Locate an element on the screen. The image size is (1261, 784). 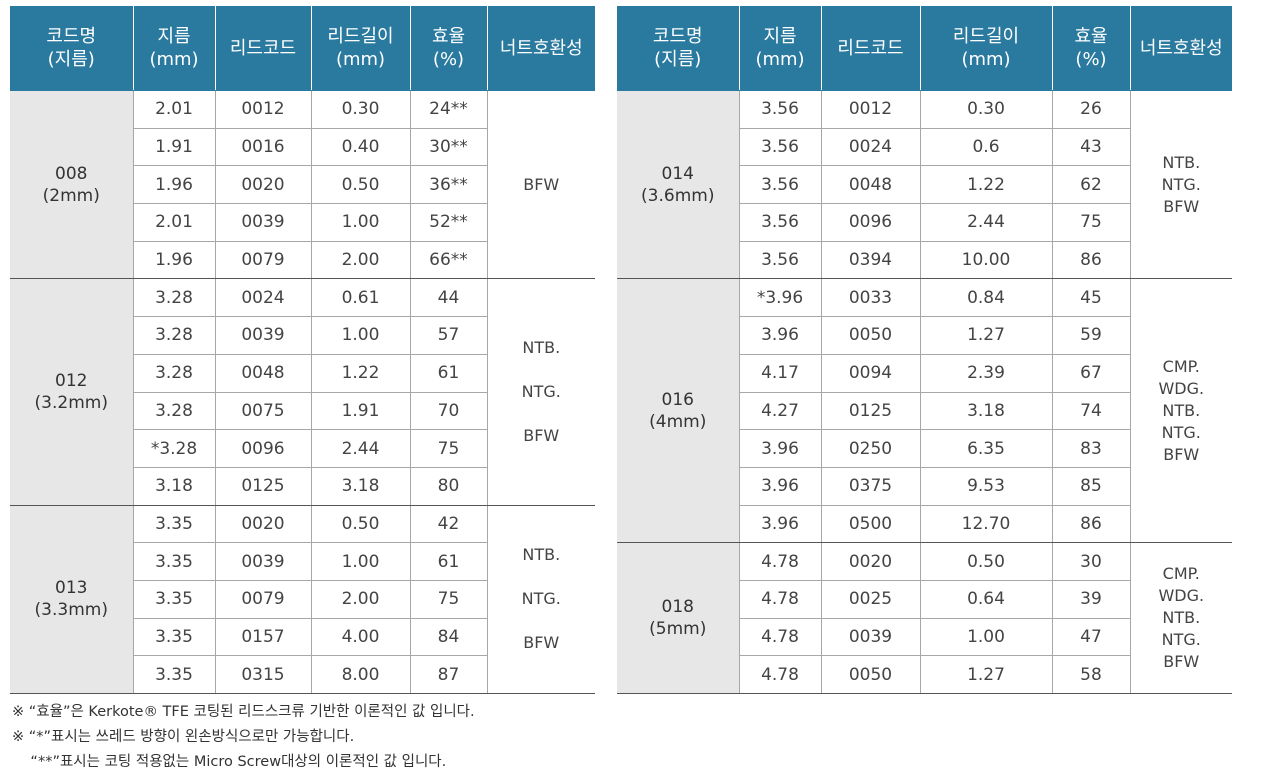
header-code: 코드명 (지름) is located at coordinates (71, 48).